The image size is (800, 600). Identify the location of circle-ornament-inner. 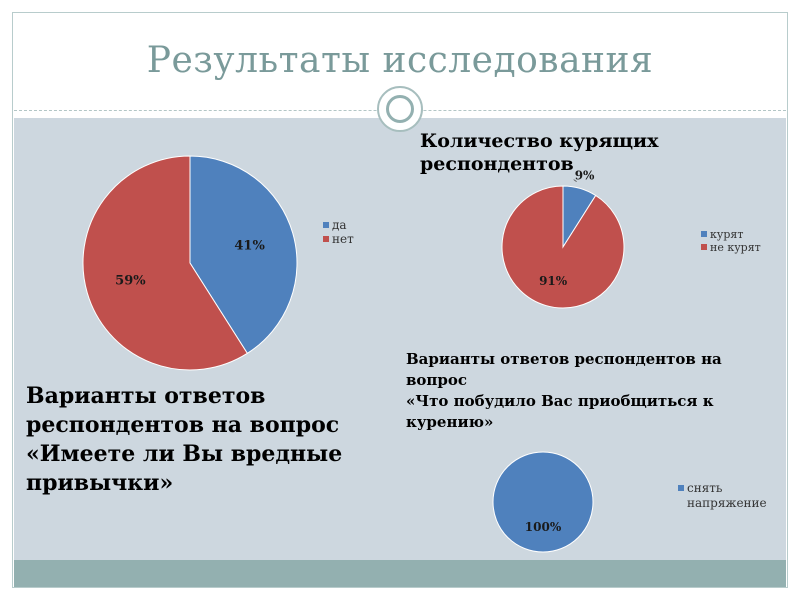
(400, 109).